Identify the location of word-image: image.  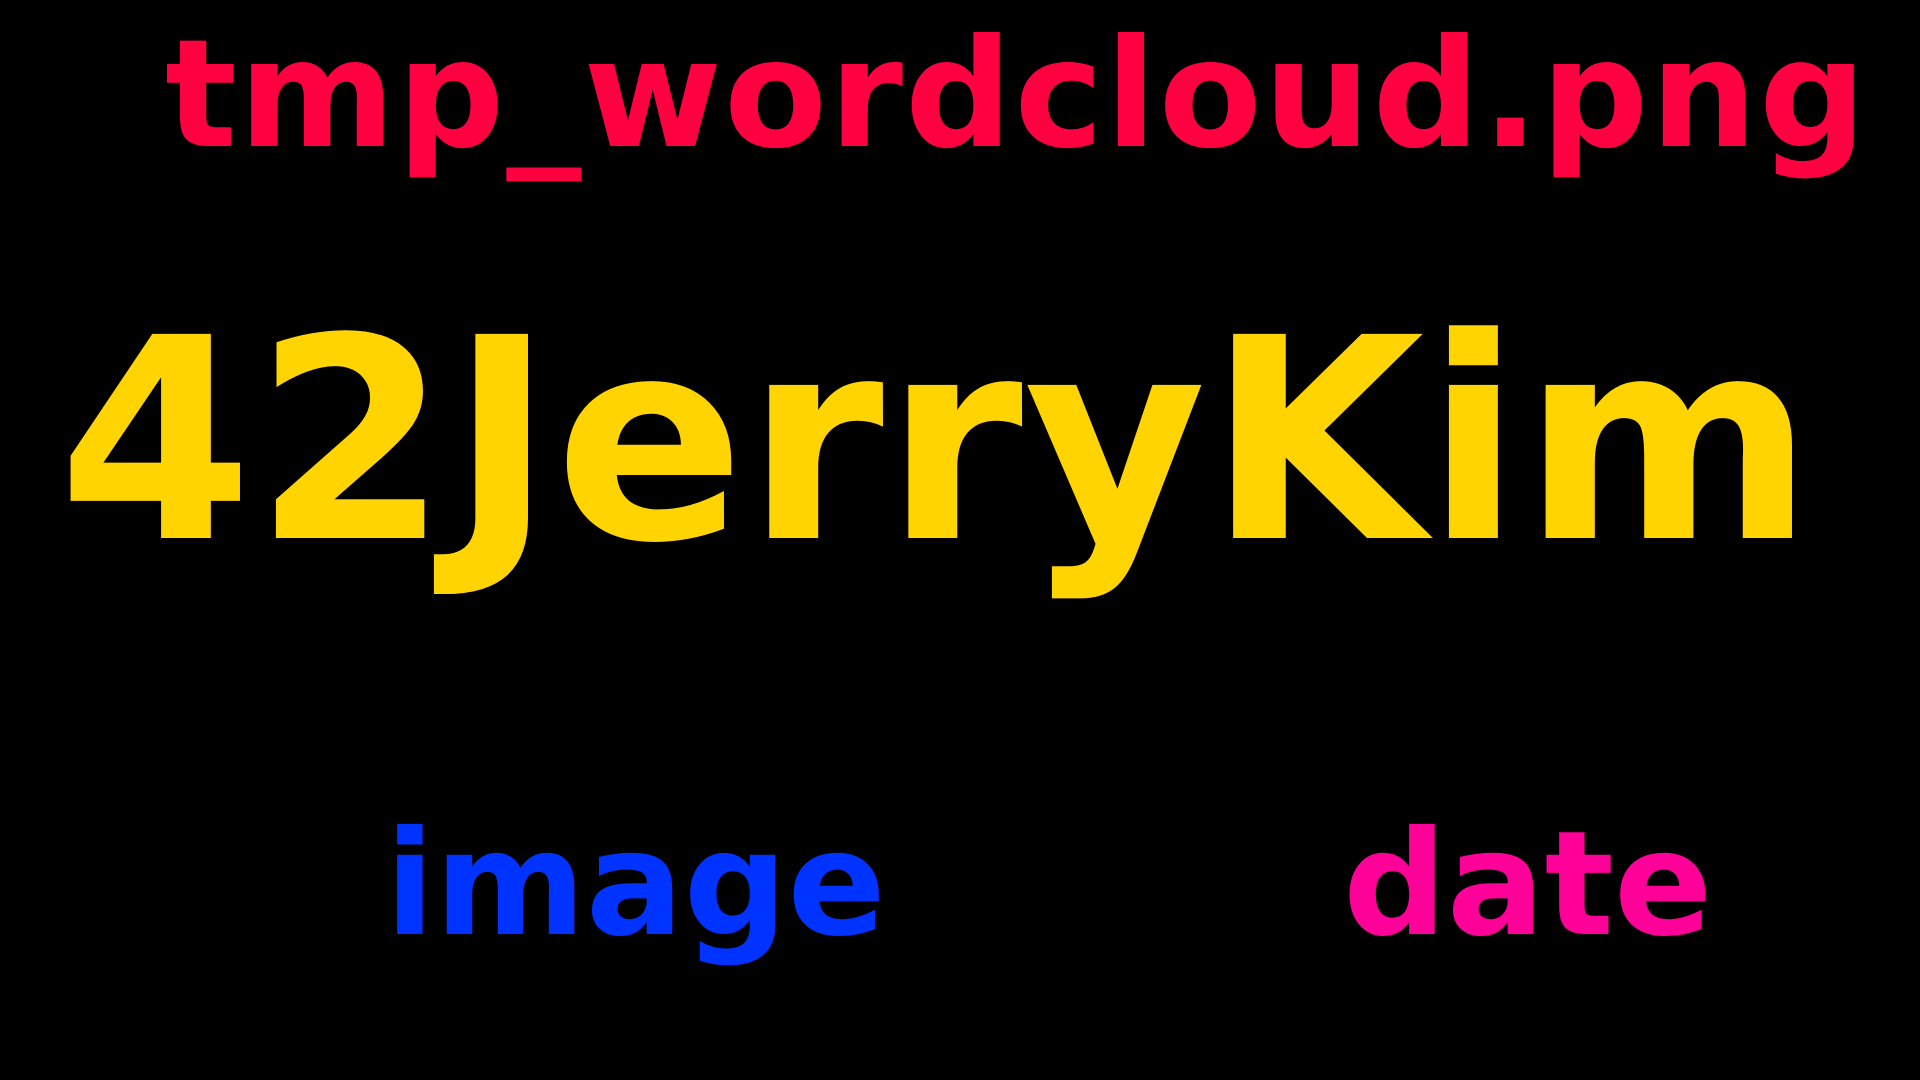
(635, 884).